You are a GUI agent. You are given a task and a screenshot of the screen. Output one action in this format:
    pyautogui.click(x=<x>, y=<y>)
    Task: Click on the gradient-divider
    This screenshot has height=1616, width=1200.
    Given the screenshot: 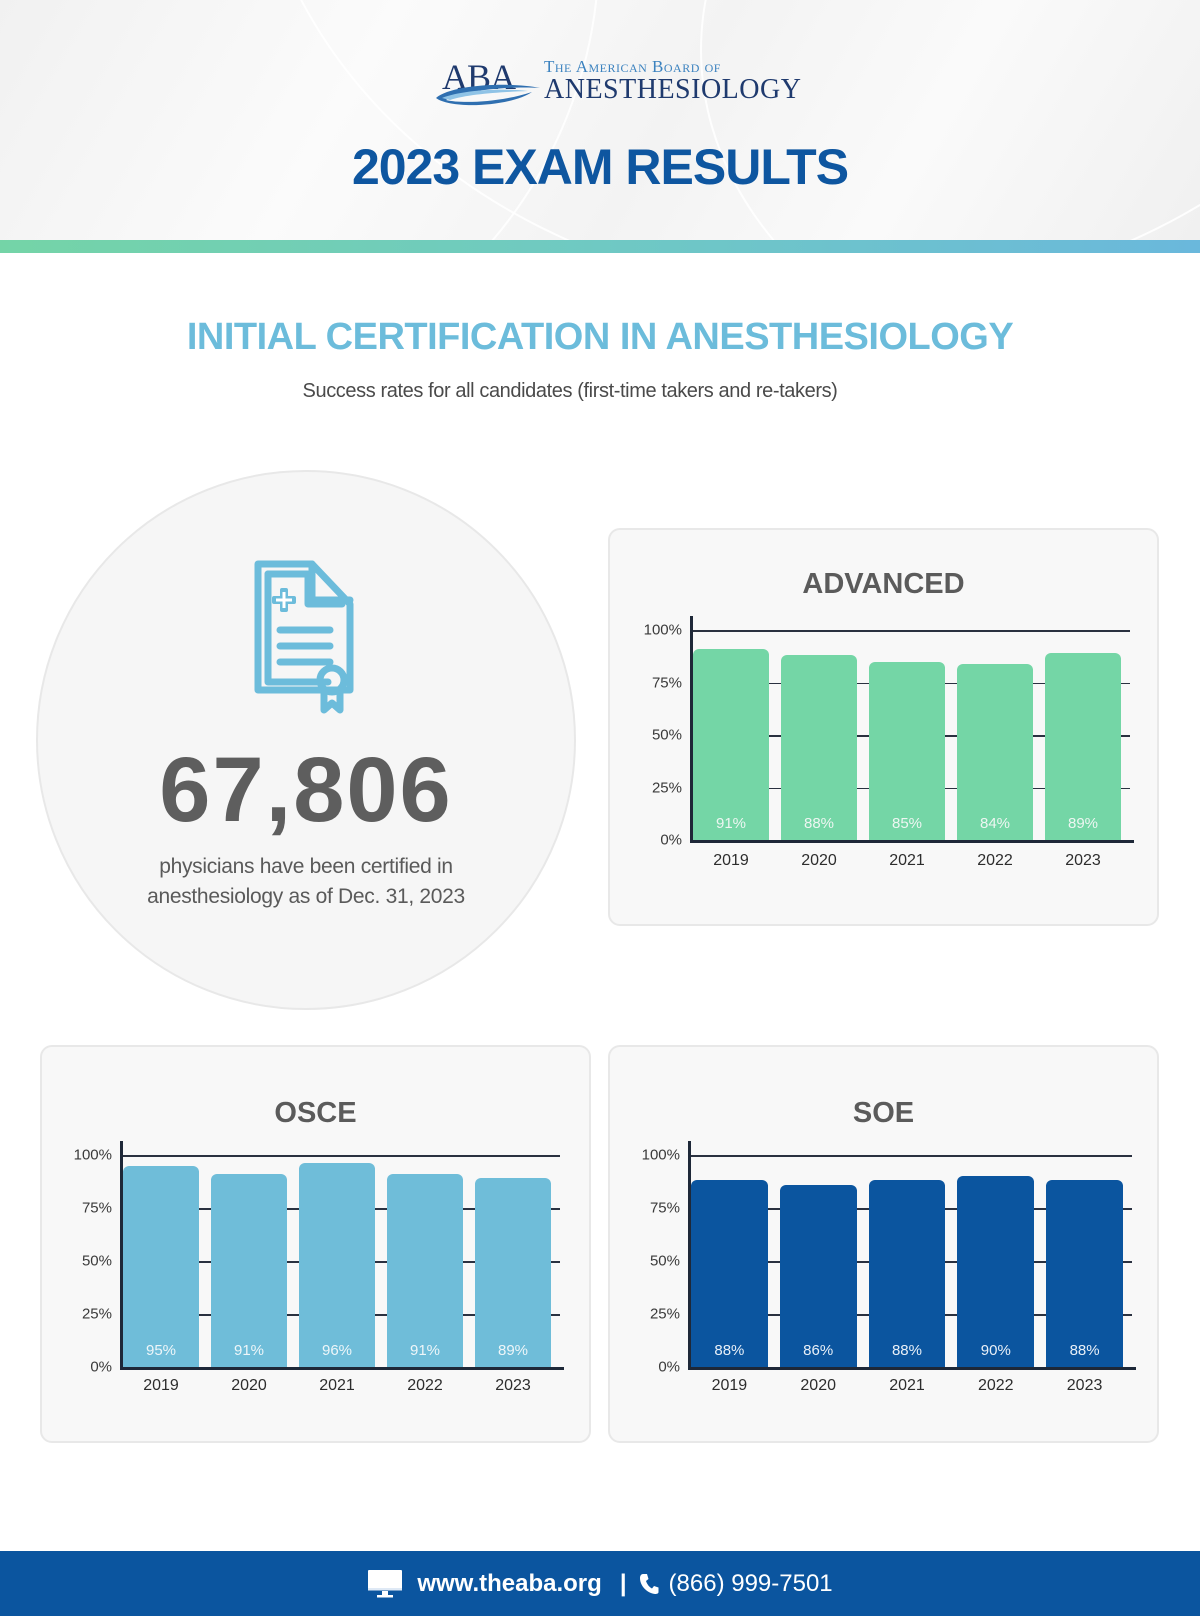 What is the action you would take?
    pyautogui.click(x=600, y=246)
    